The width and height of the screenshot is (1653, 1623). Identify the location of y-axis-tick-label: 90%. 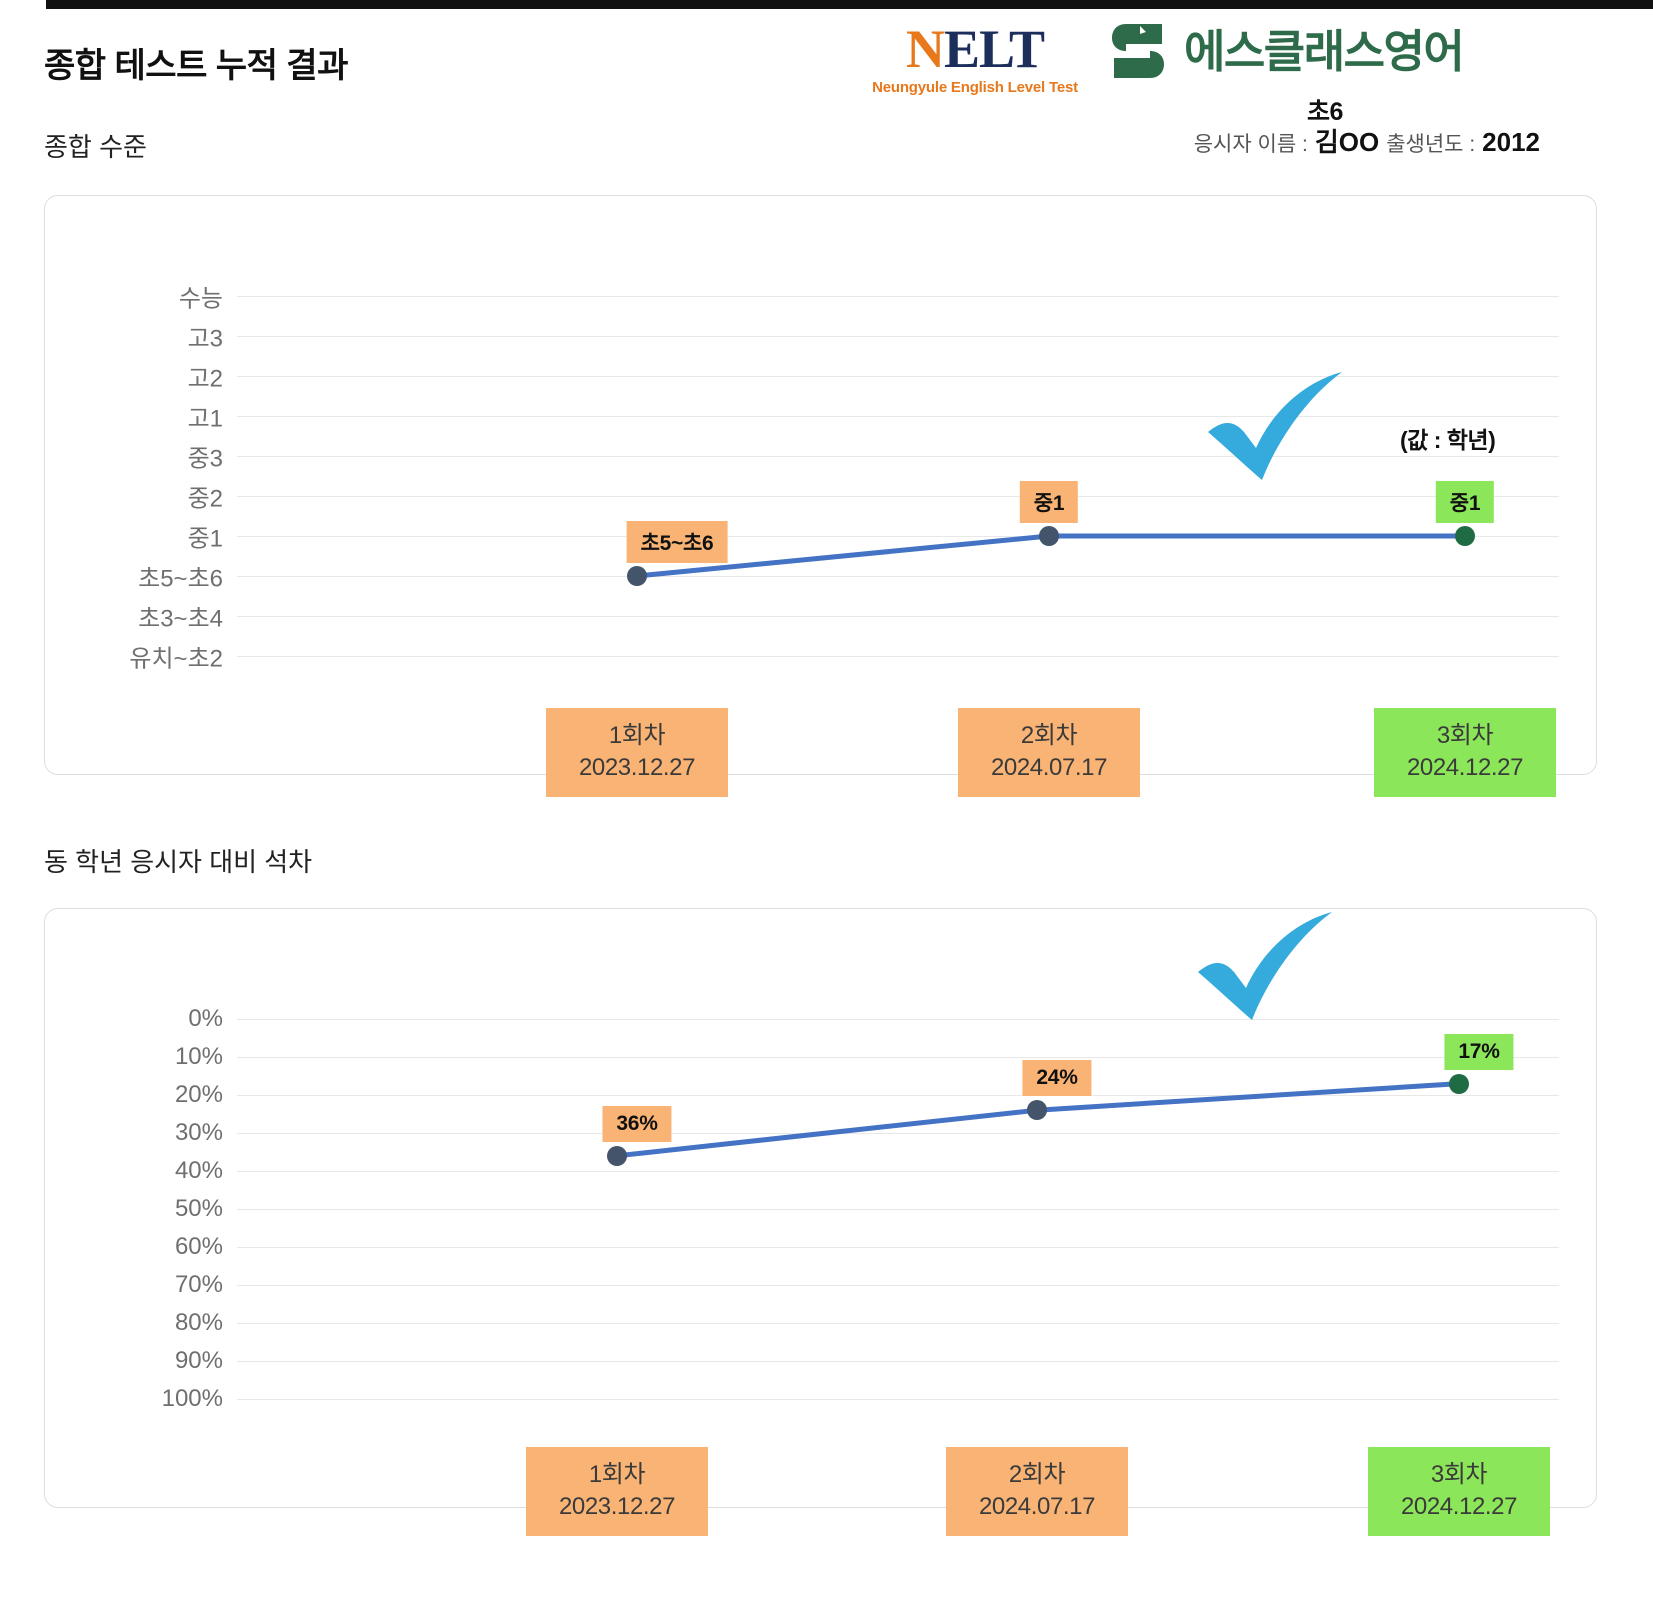
(198, 1360).